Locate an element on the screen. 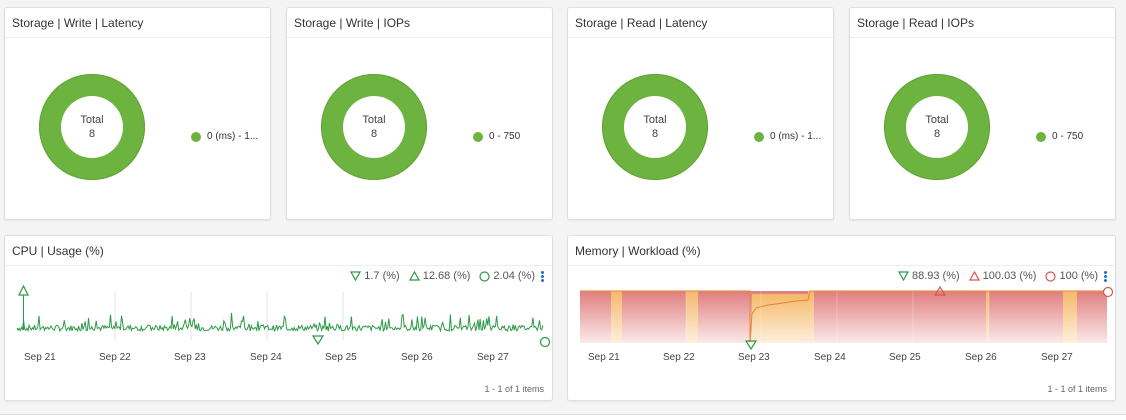 This screenshot has width=1126, height=420. widget-storage-write-iops: Storage | Write | IOPs Total 8 0 - 750 is located at coordinates (419, 113).